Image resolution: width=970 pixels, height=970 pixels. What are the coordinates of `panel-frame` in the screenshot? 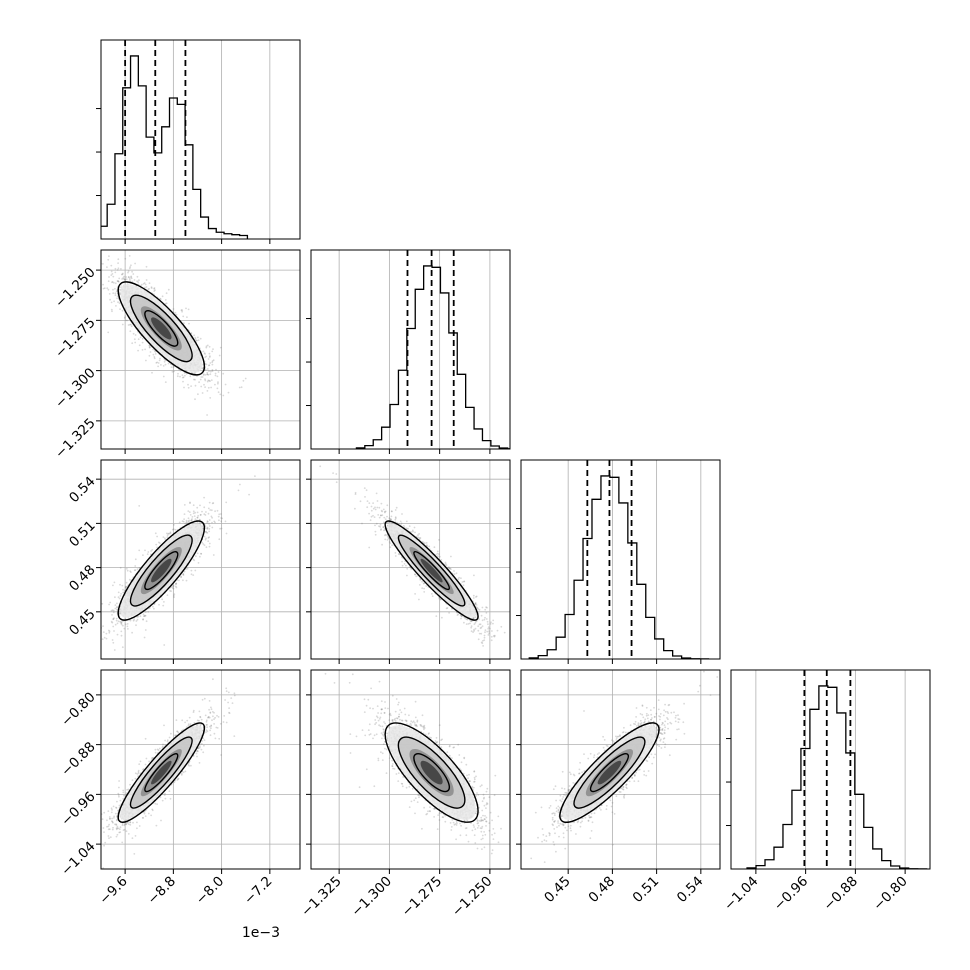 It's located at (200, 349).